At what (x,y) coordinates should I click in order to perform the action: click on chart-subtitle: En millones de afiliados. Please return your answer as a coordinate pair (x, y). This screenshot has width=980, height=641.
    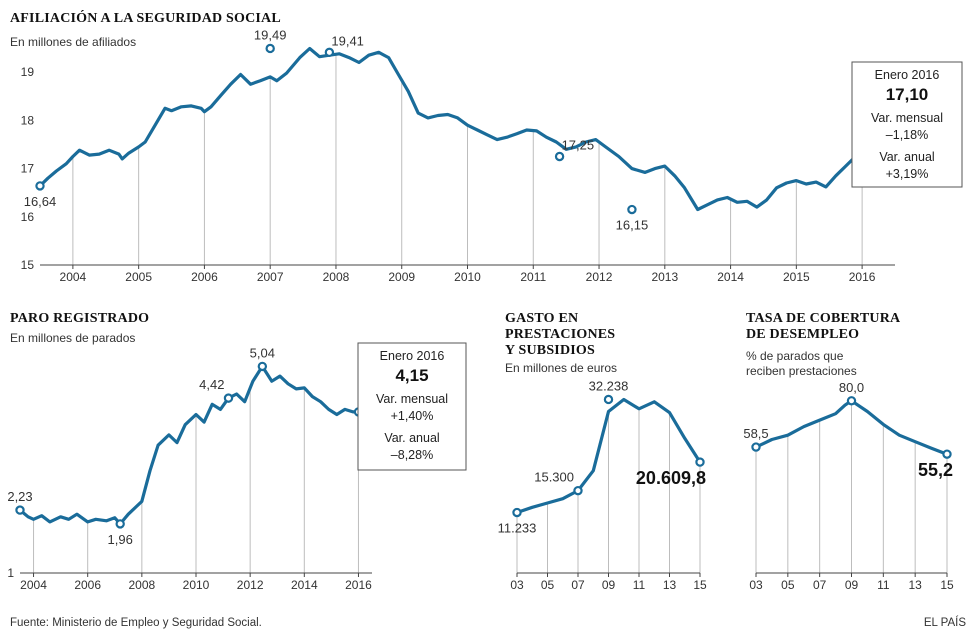
    Looking at the image, I should click on (73, 42).